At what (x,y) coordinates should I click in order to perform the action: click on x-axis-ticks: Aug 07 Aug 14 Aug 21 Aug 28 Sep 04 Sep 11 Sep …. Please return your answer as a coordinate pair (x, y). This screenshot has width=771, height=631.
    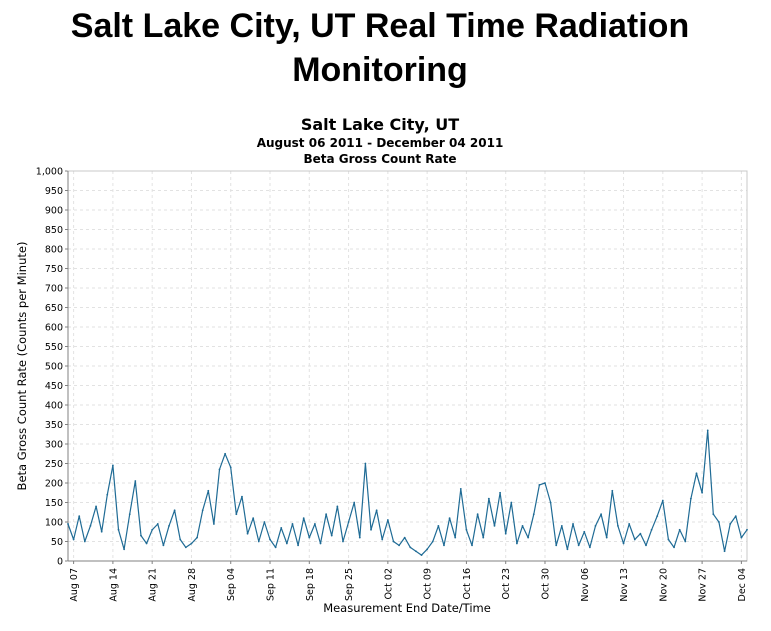
    Looking at the image, I should click on (408, 581).